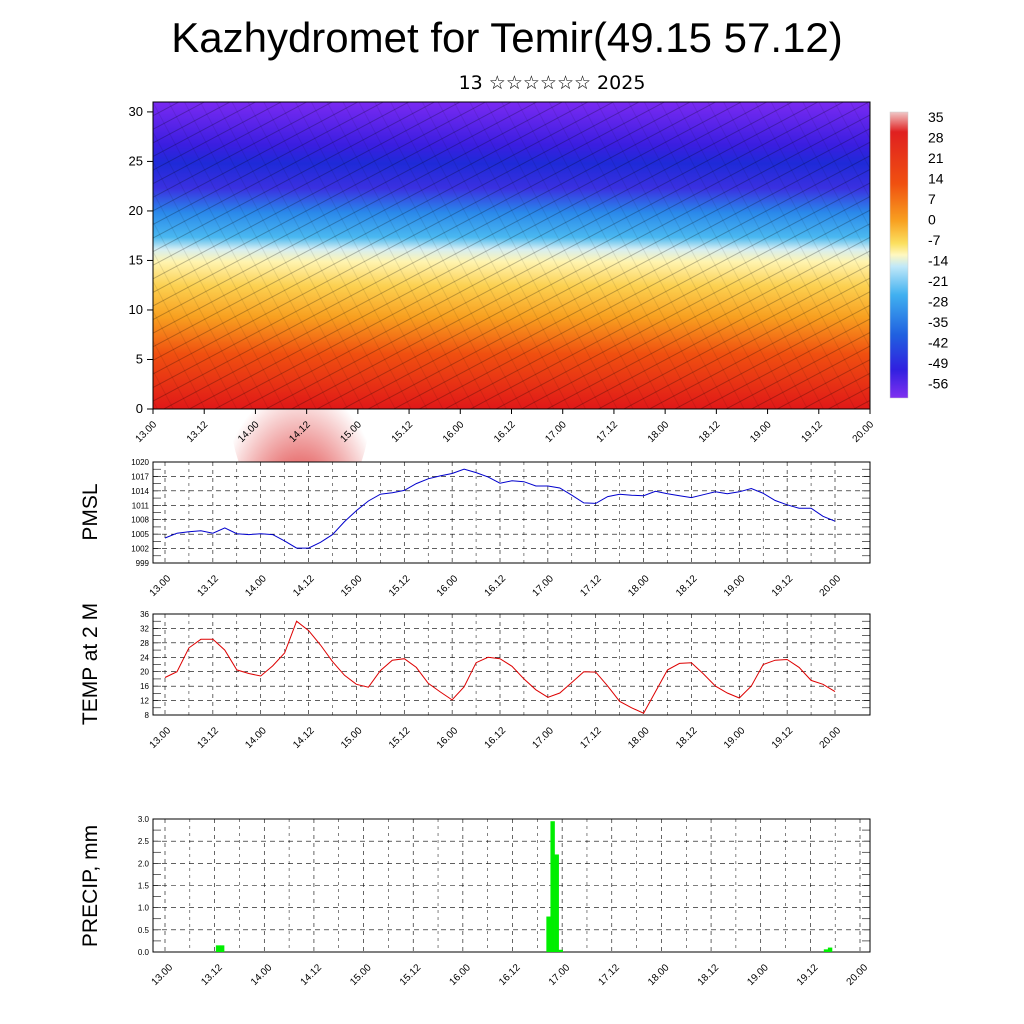 Image resolution: width=1024 pixels, height=1024 pixels. Describe the element at coordinates (144, 841) in the screenshot. I see `y-tick-label: 2.5` at that location.